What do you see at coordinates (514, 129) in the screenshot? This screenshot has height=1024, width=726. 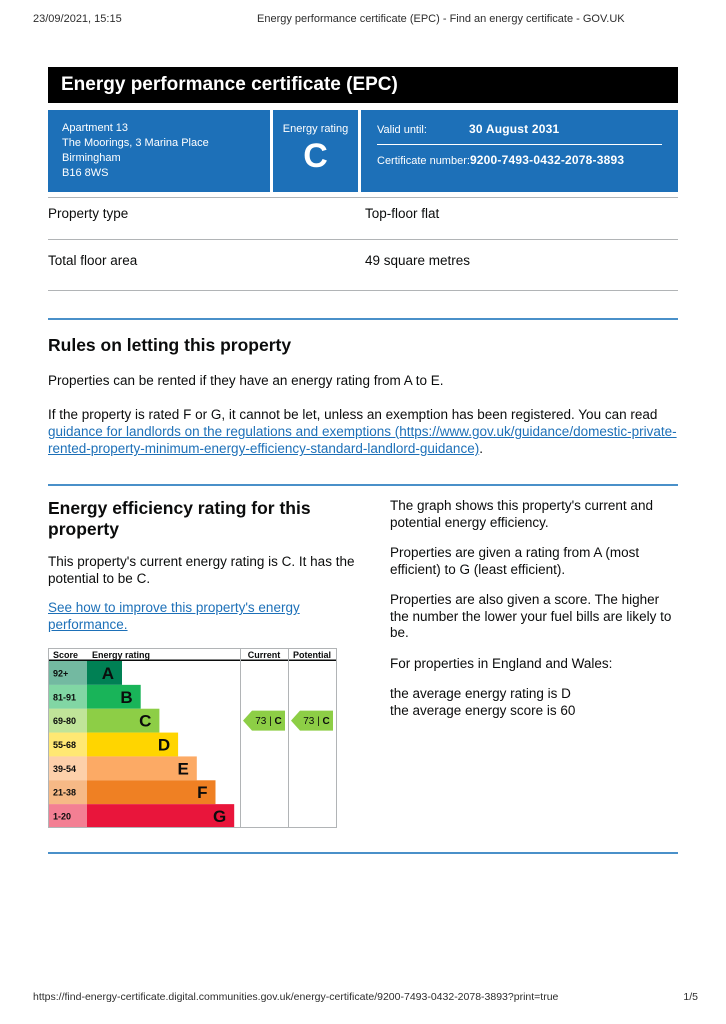 I see `valid-until-value: 30 August 2031` at bounding box center [514, 129].